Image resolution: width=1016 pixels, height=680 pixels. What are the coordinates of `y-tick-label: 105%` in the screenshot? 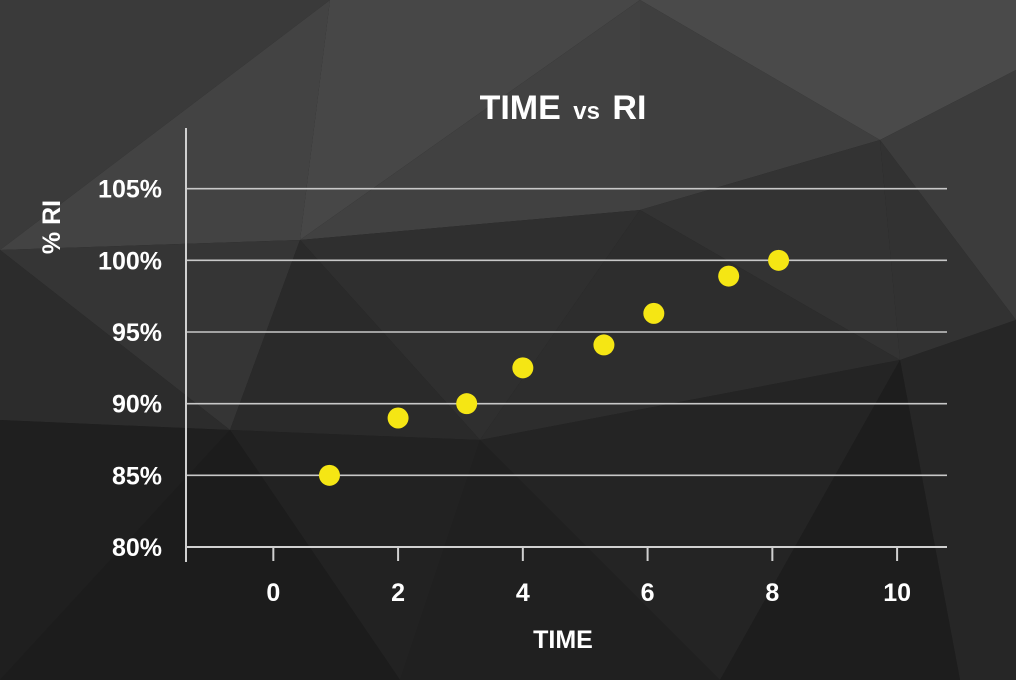 It's located at (130, 190).